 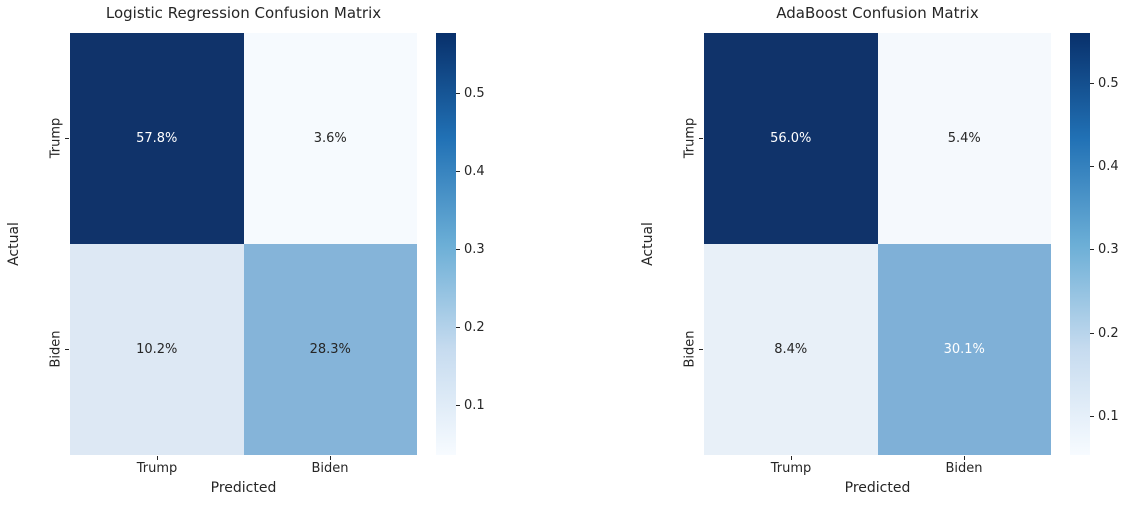 I want to click on heatmap-cell-actual-trump-pred-biden: 5.4%, so click(x=964, y=138).